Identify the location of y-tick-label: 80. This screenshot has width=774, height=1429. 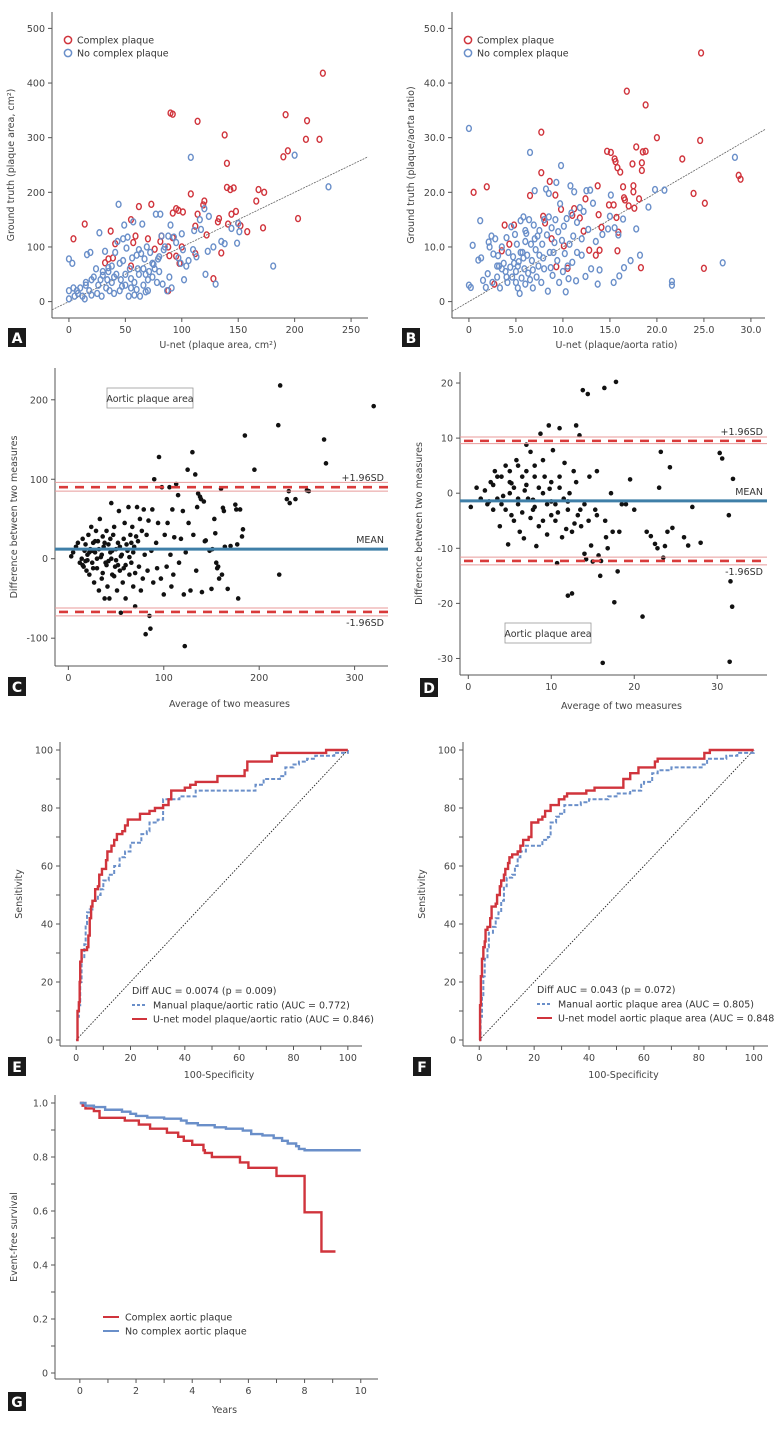
(450, 809).